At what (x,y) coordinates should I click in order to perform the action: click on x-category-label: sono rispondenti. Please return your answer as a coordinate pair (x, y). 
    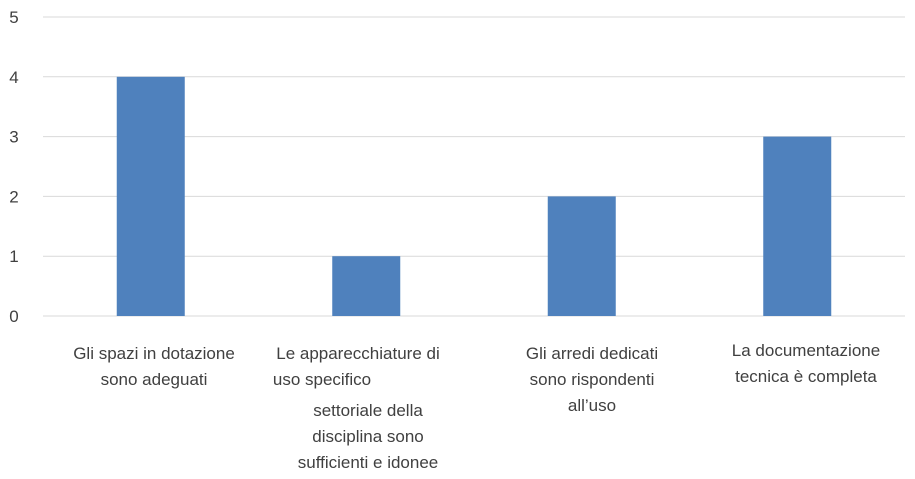
    Looking at the image, I should click on (592, 379).